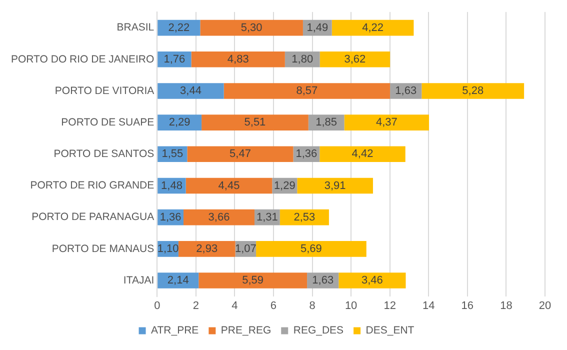  What do you see at coordinates (138, 280) in the screenshot?
I see `y-tick-label: ITAJAI` at bounding box center [138, 280].